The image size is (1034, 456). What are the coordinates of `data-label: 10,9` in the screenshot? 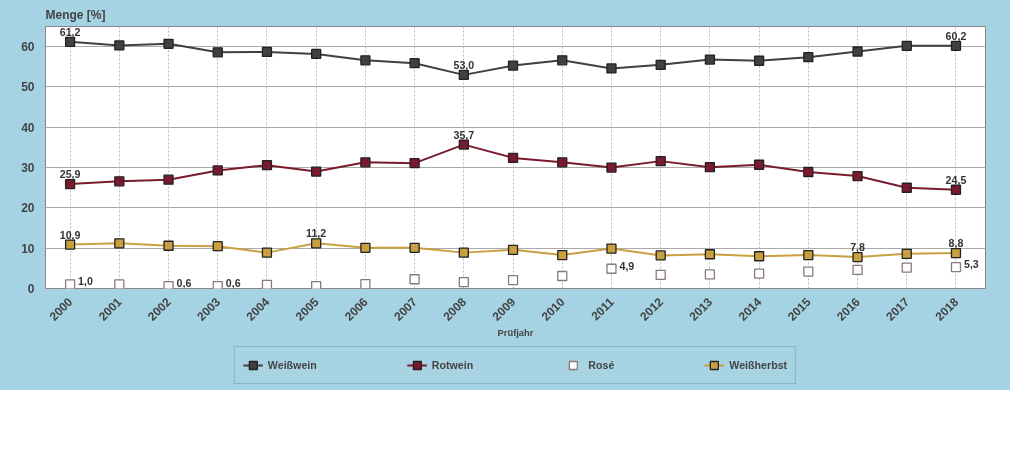 It's located at (70, 234).